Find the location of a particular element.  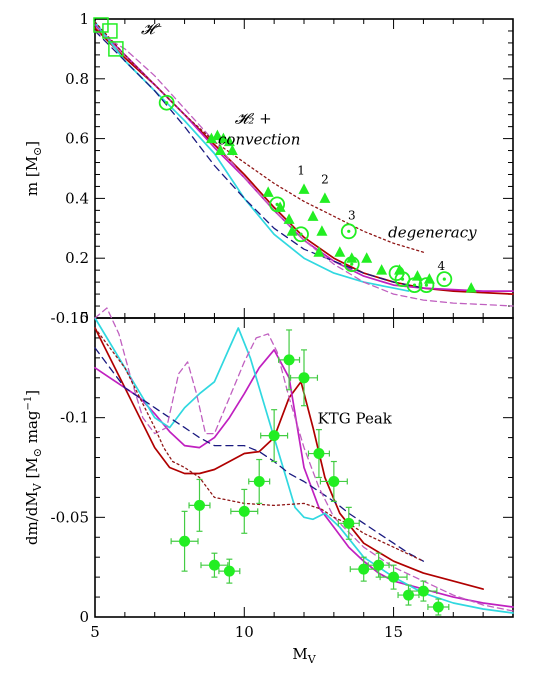

bottom-ytick-label: -0.1 is located at coordinates (74, 418).